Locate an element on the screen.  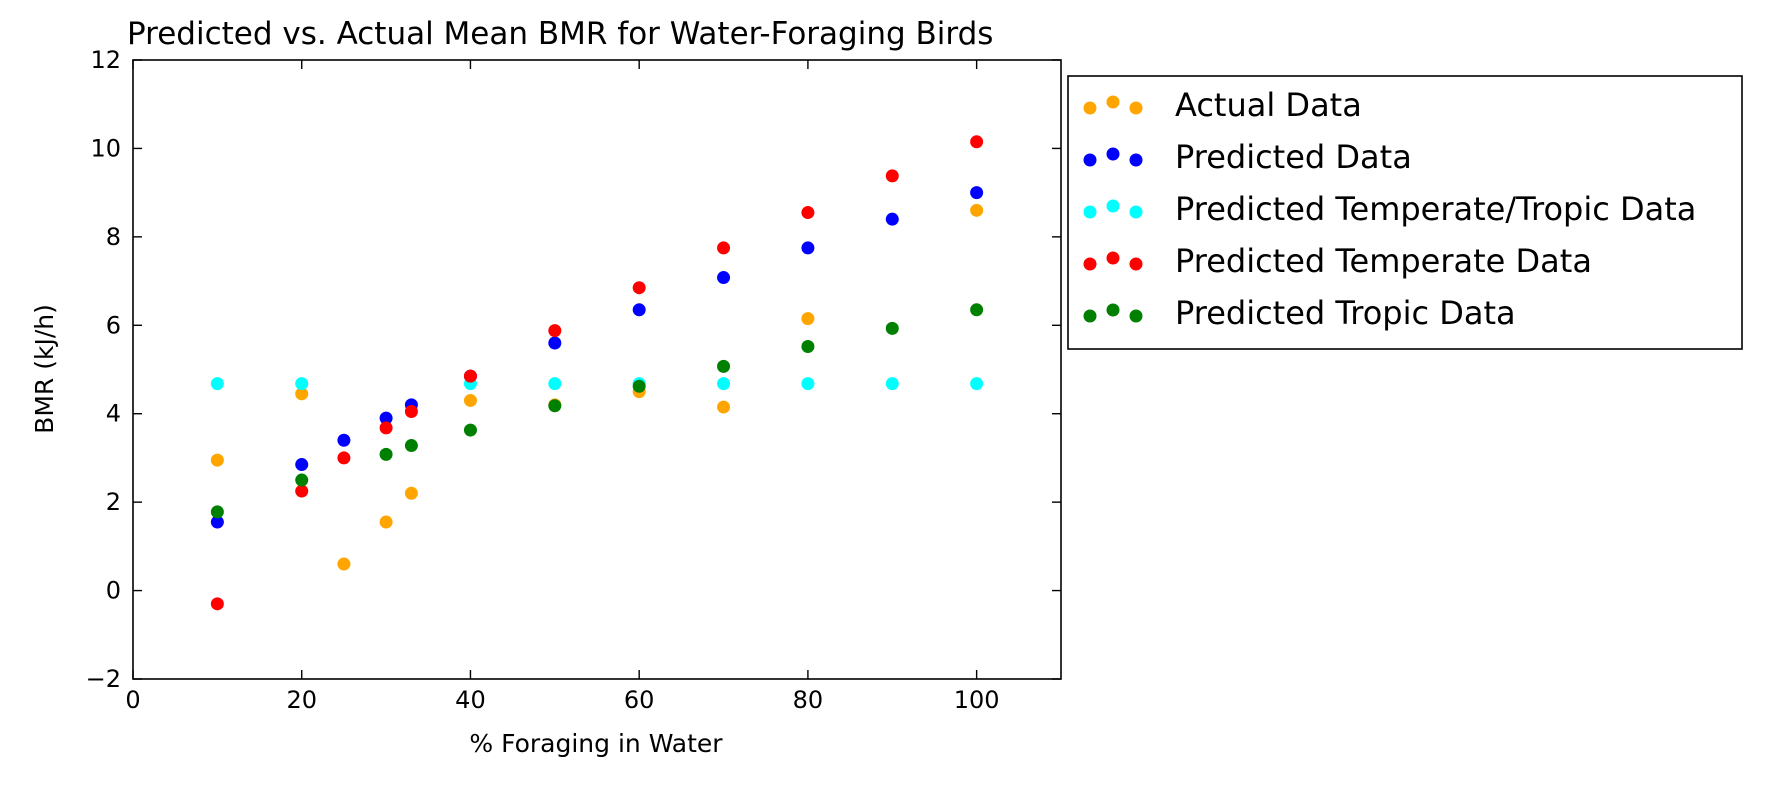
x-axis-label: % Foraging in Water is located at coordinates (596, 743).